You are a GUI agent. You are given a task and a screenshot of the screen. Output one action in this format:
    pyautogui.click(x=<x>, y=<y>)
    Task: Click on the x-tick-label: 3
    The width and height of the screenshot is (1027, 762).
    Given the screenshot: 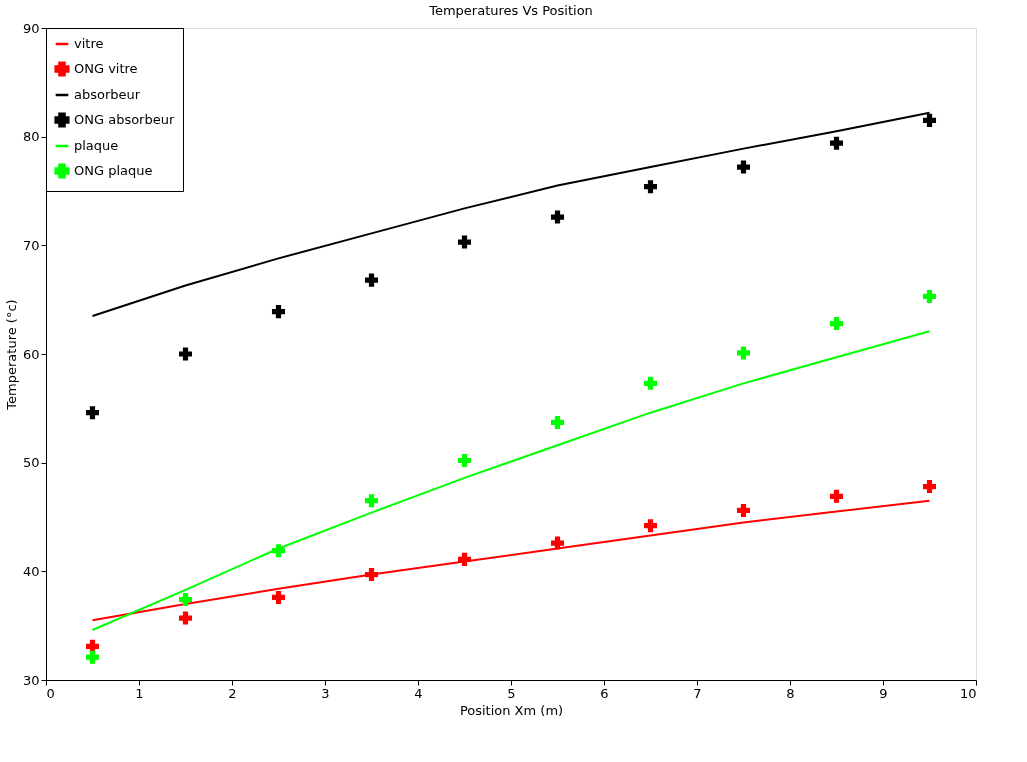 What is the action you would take?
    pyautogui.click(x=325, y=693)
    